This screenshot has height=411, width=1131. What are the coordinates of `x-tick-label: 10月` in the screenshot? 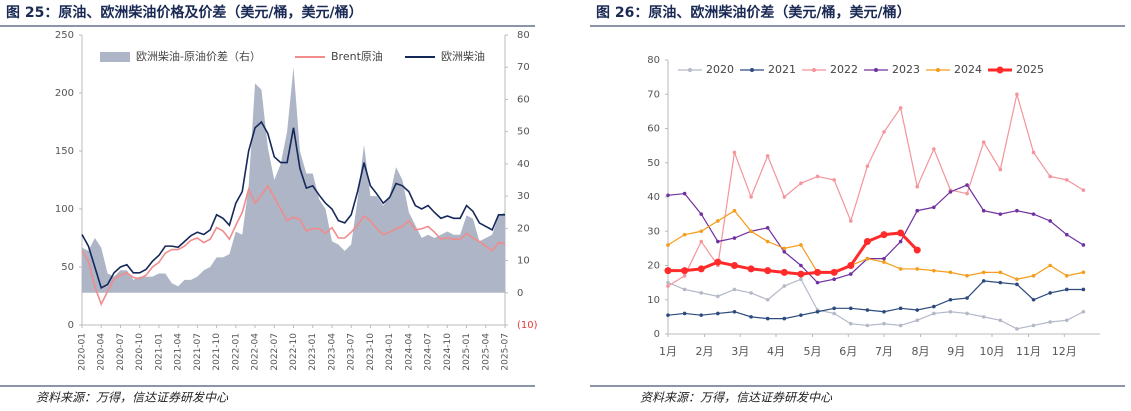 It's located at (992, 351).